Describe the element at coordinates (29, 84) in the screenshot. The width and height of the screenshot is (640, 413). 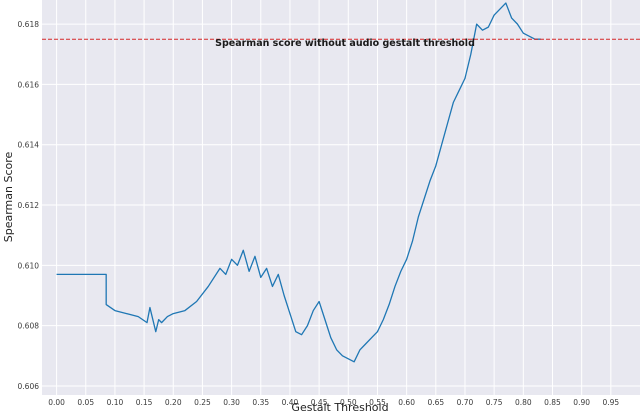
I see `y-tick-label: 0.616` at that location.